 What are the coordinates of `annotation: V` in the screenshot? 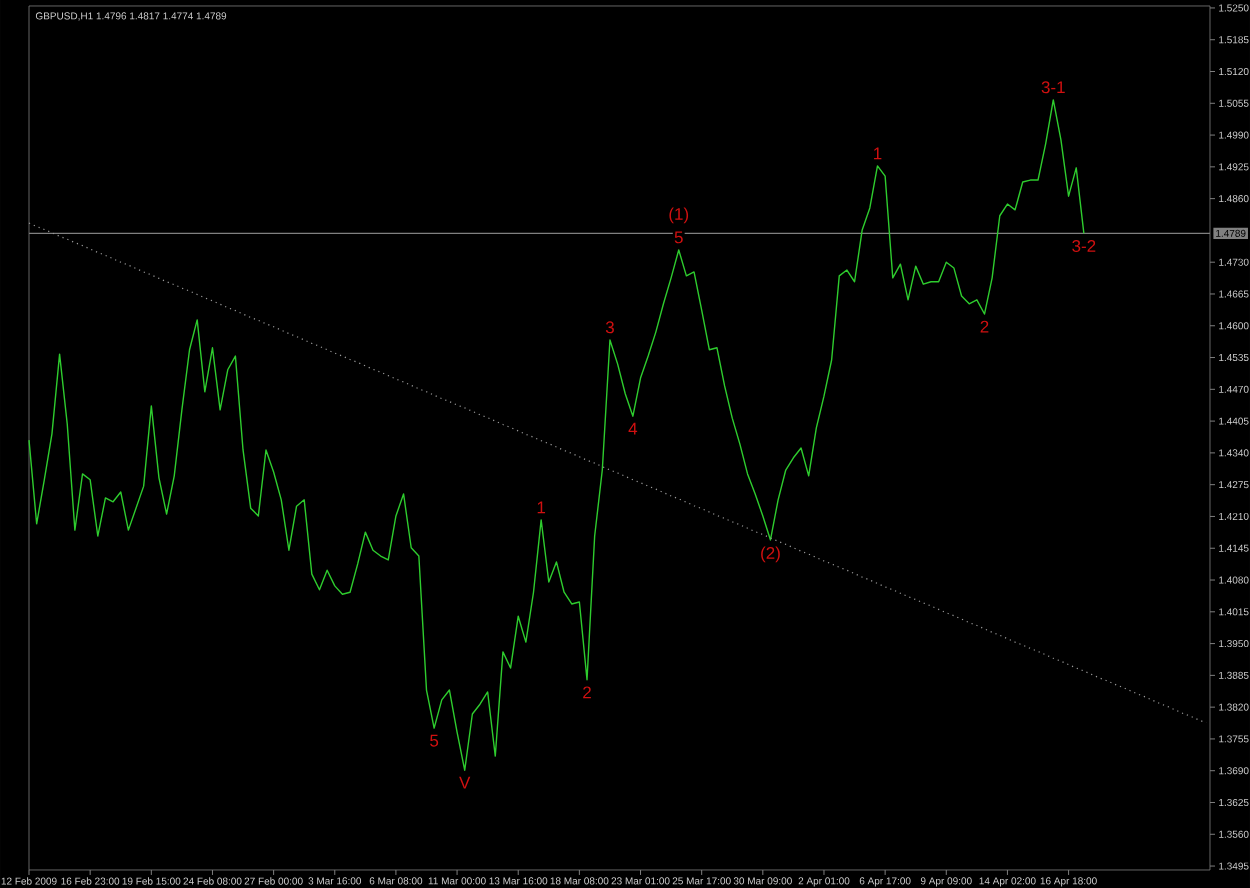 It's located at (465, 782).